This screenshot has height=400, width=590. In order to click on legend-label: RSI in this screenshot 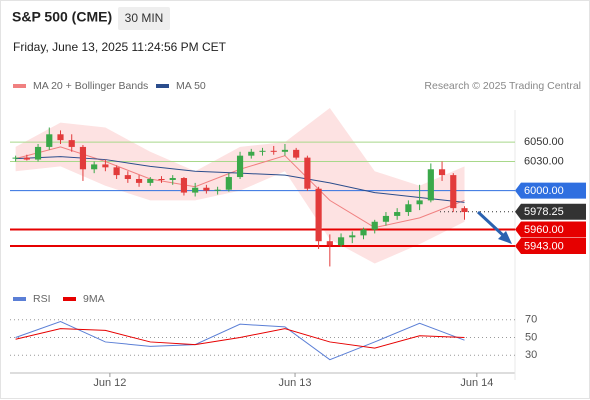, I will do `click(42, 299)`.